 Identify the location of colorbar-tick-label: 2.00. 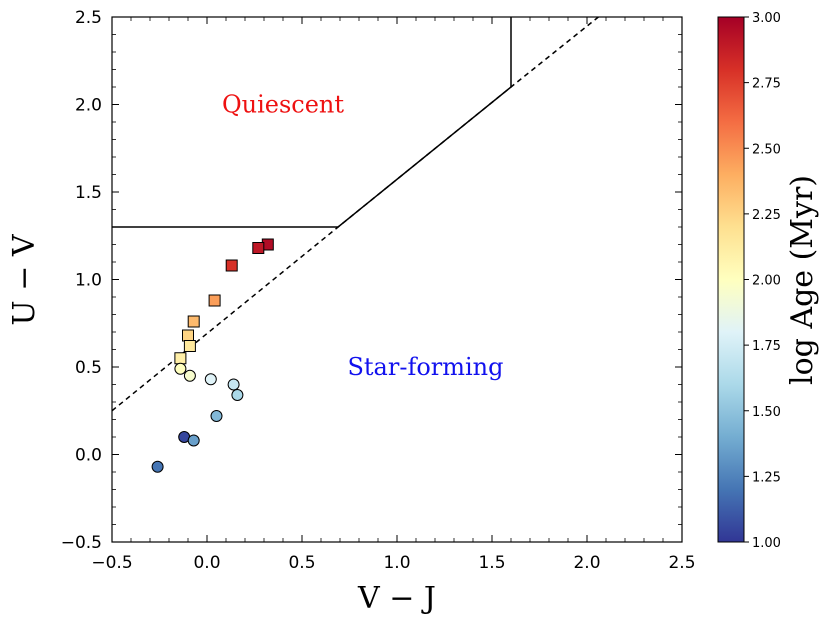
(766, 281).